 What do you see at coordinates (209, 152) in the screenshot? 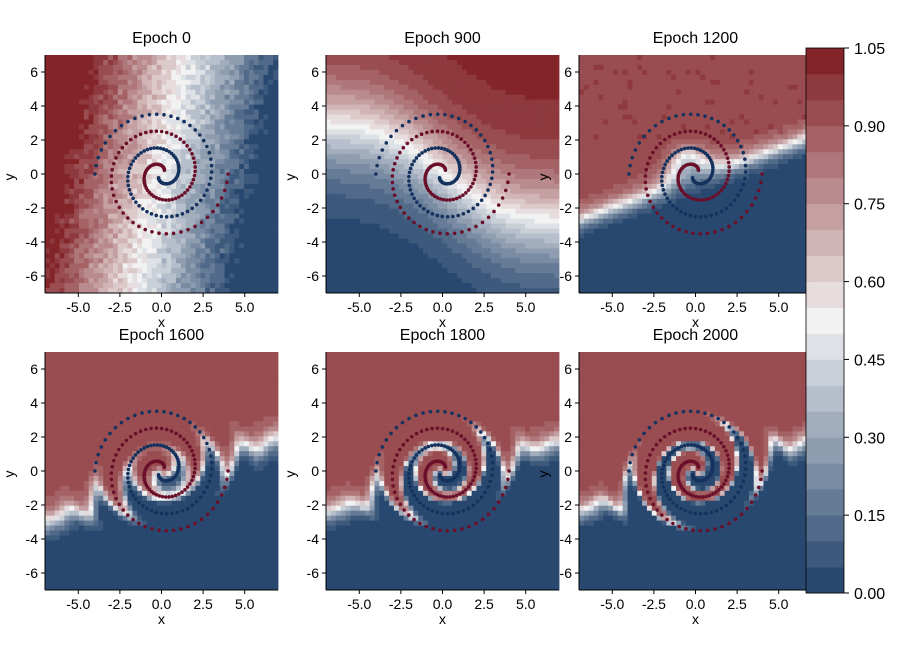
I see `data-point` at bounding box center [209, 152].